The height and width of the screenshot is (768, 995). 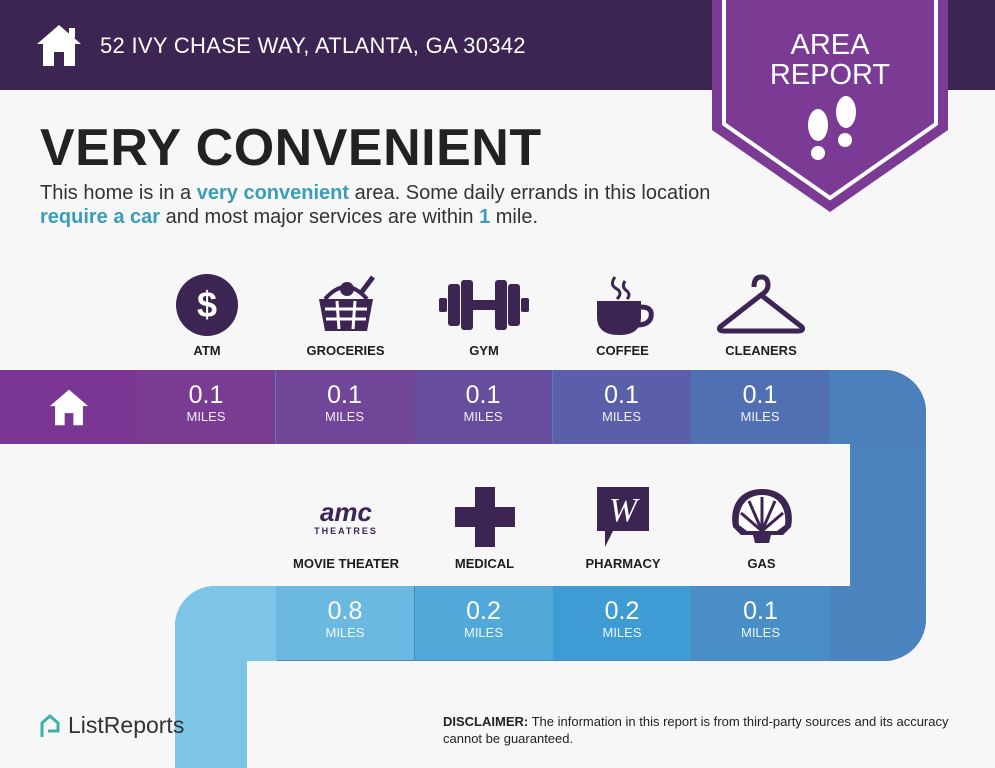 I want to click on category-label: ATM, so click(x=207, y=350).